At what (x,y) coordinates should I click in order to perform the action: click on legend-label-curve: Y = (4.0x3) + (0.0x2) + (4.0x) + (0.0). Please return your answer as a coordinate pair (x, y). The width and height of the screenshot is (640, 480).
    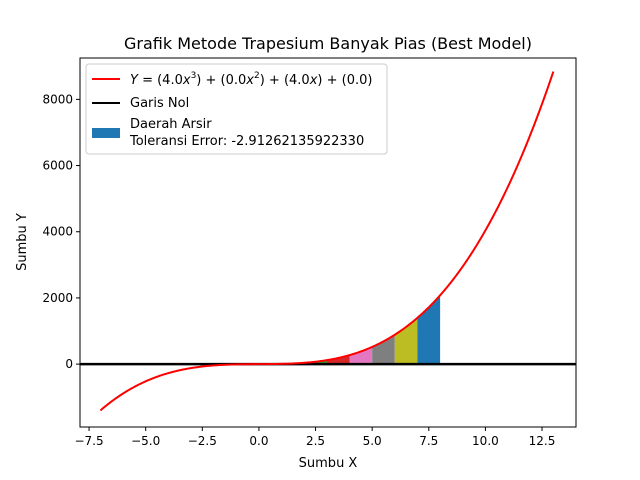
    Looking at the image, I should click on (251, 79).